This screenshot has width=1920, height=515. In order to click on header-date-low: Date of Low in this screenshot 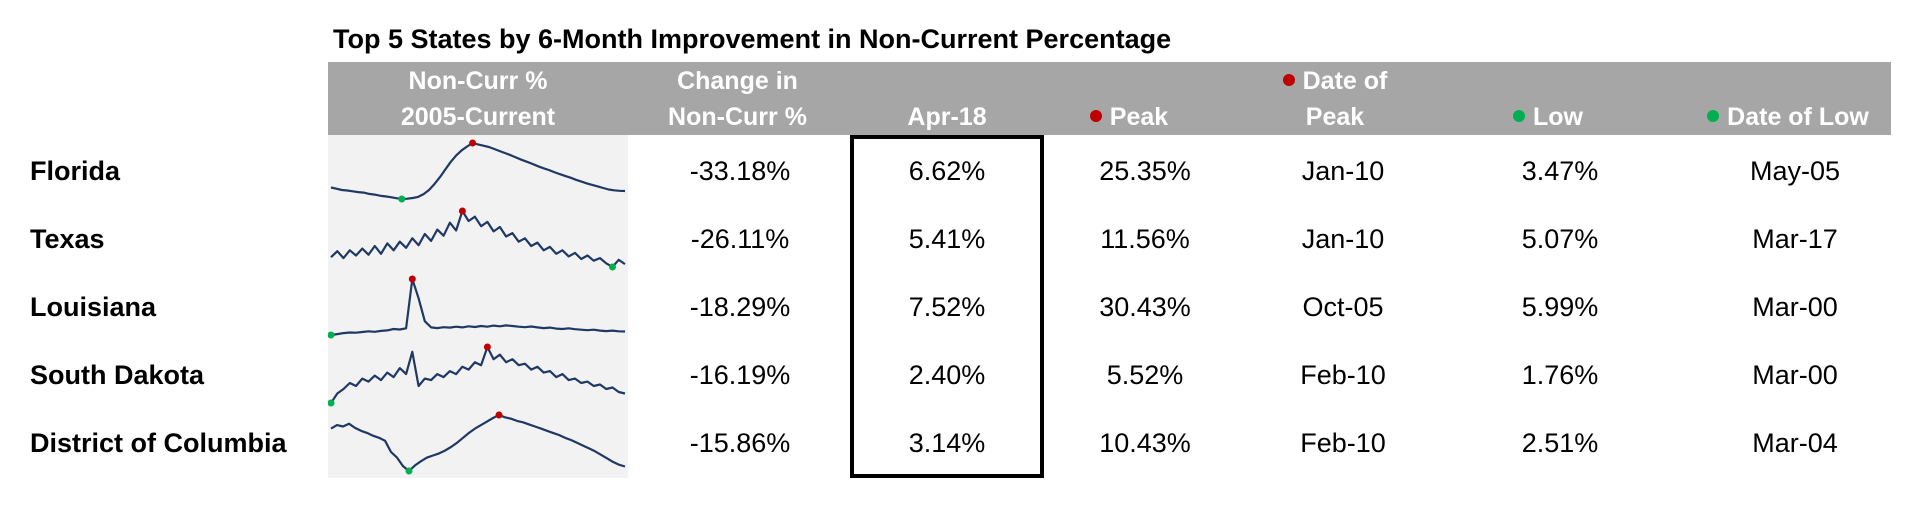, I will do `click(1788, 98)`.